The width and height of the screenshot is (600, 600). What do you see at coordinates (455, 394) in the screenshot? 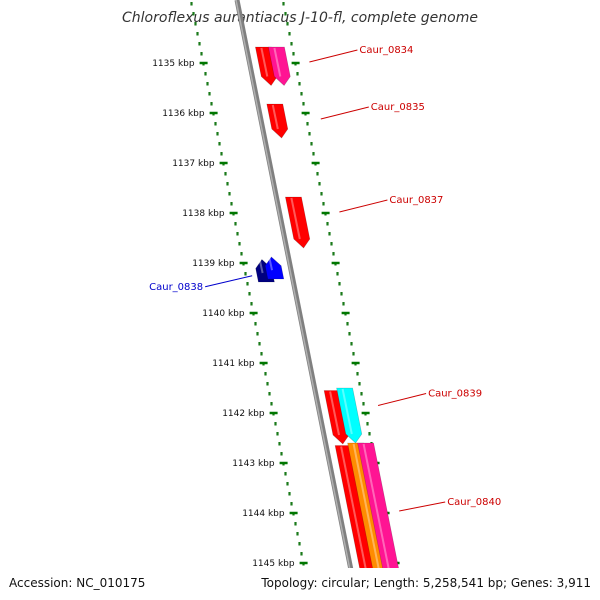
I see `gene-label-caur_0839: Caur_0839` at bounding box center [455, 394].